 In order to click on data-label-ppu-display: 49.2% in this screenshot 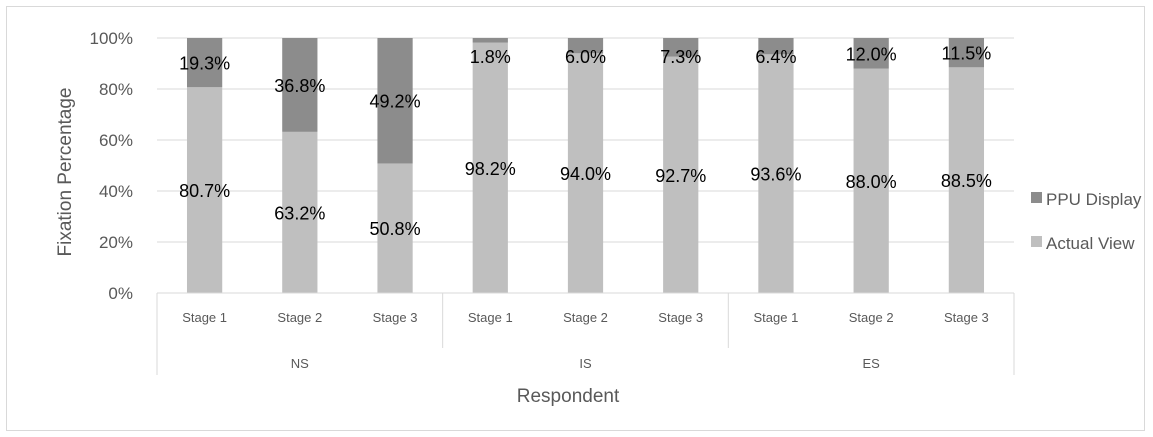, I will do `click(395, 102)`.